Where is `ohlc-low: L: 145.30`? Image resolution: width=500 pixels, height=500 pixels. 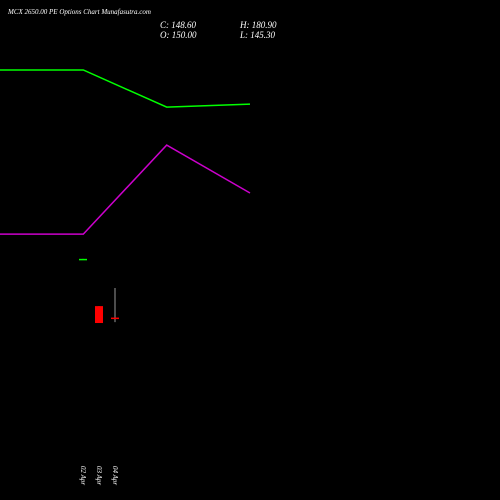
ohlc-low: L: 145.30 is located at coordinates (257, 35).